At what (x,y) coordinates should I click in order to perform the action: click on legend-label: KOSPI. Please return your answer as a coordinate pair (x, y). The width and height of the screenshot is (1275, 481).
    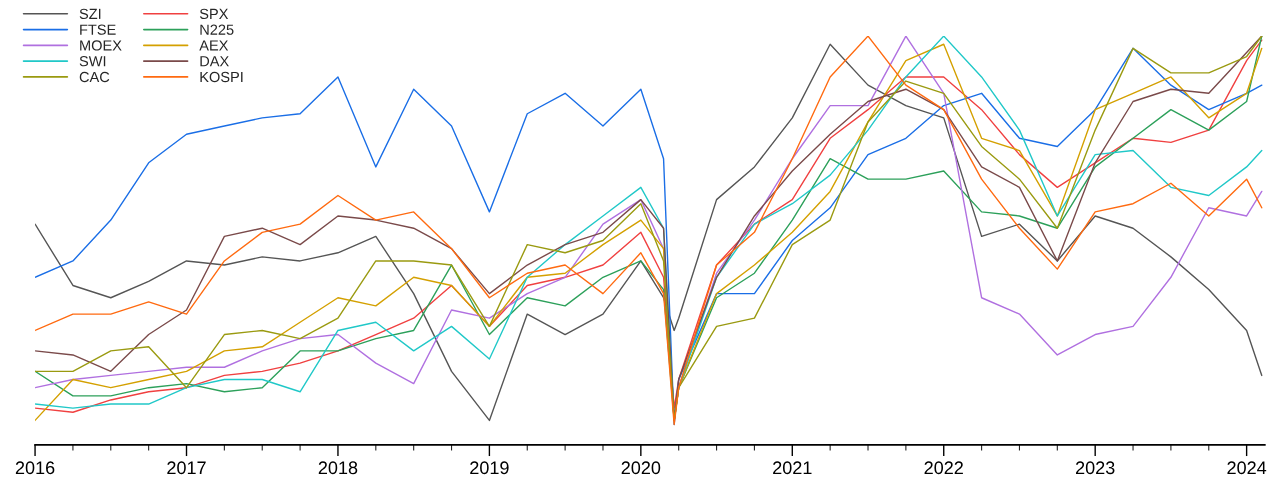
    Looking at the image, I should click on (221, 77).